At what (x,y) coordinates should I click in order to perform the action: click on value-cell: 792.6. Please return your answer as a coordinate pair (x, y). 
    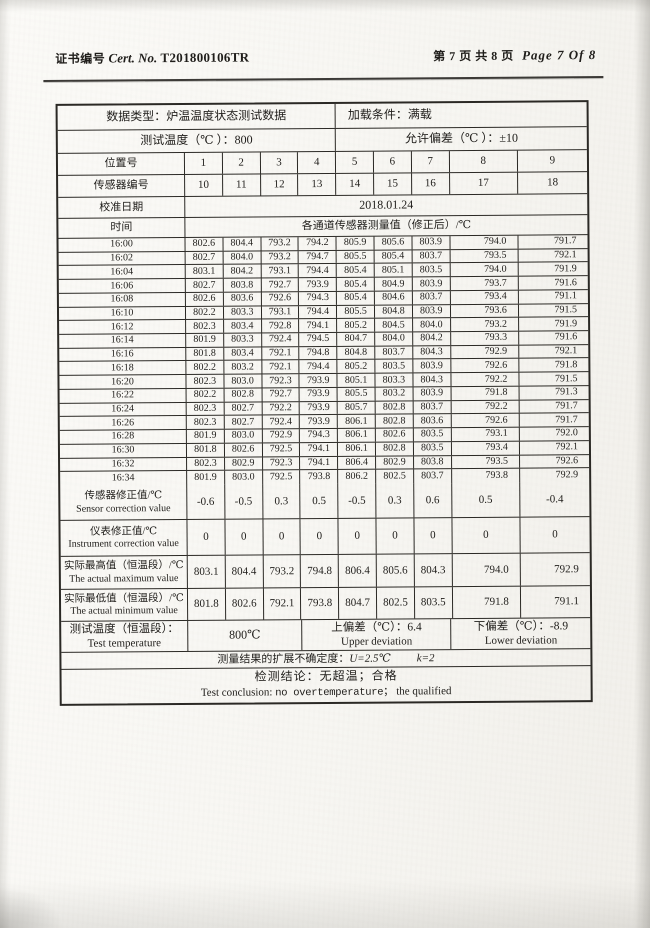
    Looking at the image, I should click on (280, 299).